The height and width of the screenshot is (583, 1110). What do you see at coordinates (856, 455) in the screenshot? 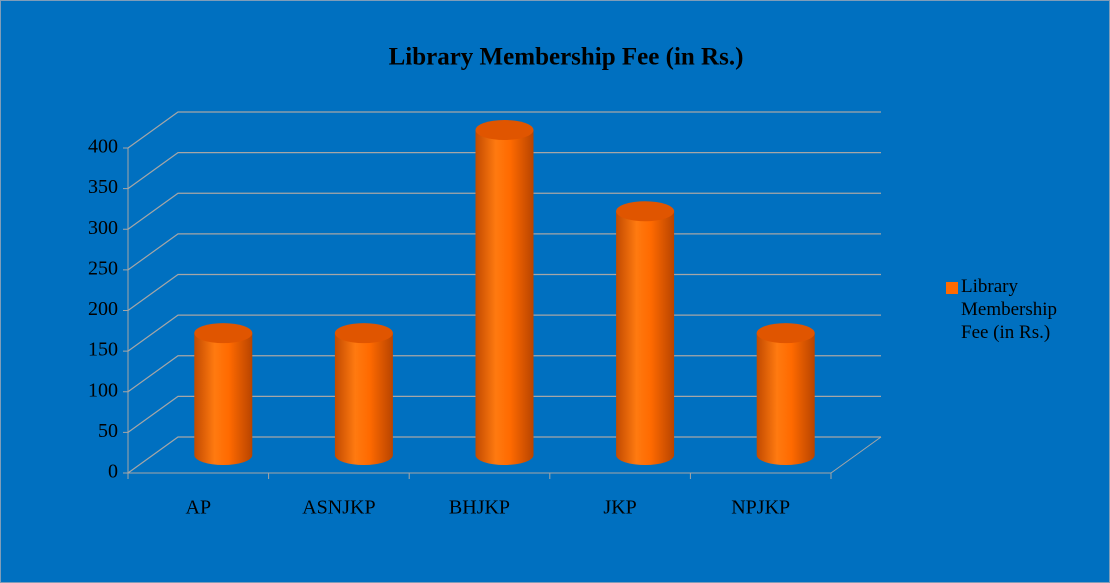
I see `floor-edge` at bounding box center [856, 455].